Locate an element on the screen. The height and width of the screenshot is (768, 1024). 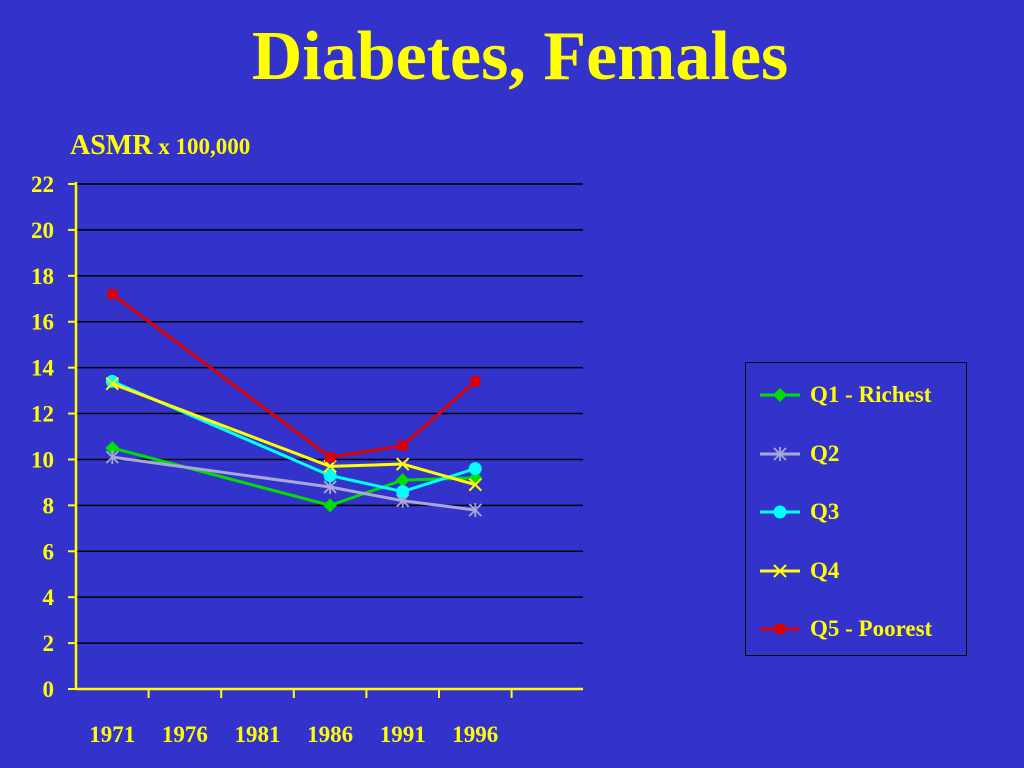
y-axis-label: ASMR x 100,000 is located at coordinates (160, 146).